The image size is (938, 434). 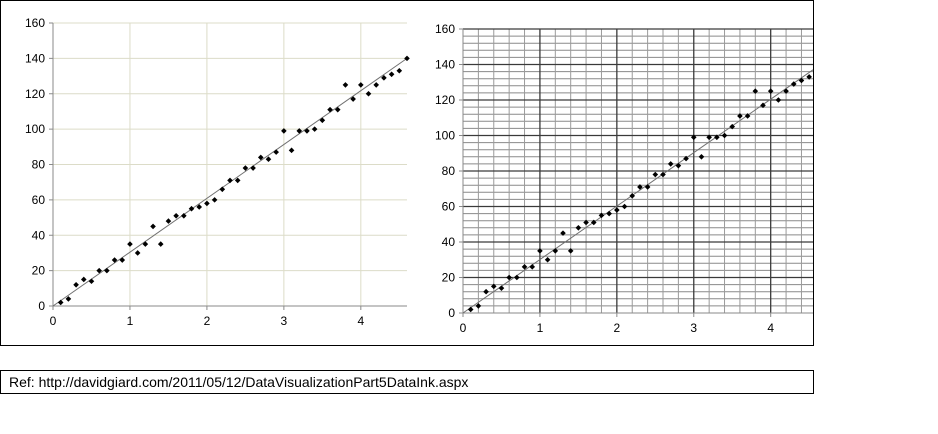 What do you see at coordinates (445, 100) in the screenshot?
I see `y-tick-label: 120` at bounding box center [445, 100].